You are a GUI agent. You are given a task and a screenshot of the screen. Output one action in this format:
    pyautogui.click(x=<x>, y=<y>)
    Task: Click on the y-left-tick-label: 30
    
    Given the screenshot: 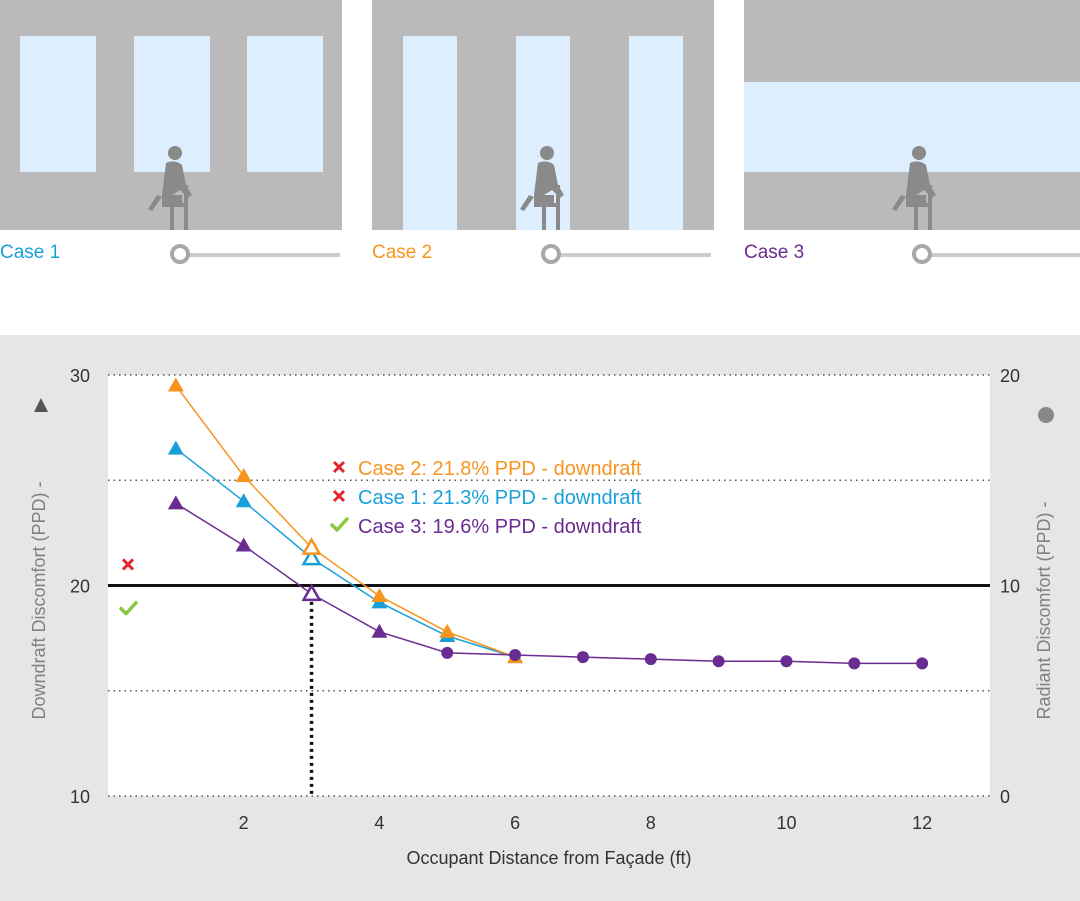 What is the action you would take?
    pyautogui.click(x=80, y=376)
    